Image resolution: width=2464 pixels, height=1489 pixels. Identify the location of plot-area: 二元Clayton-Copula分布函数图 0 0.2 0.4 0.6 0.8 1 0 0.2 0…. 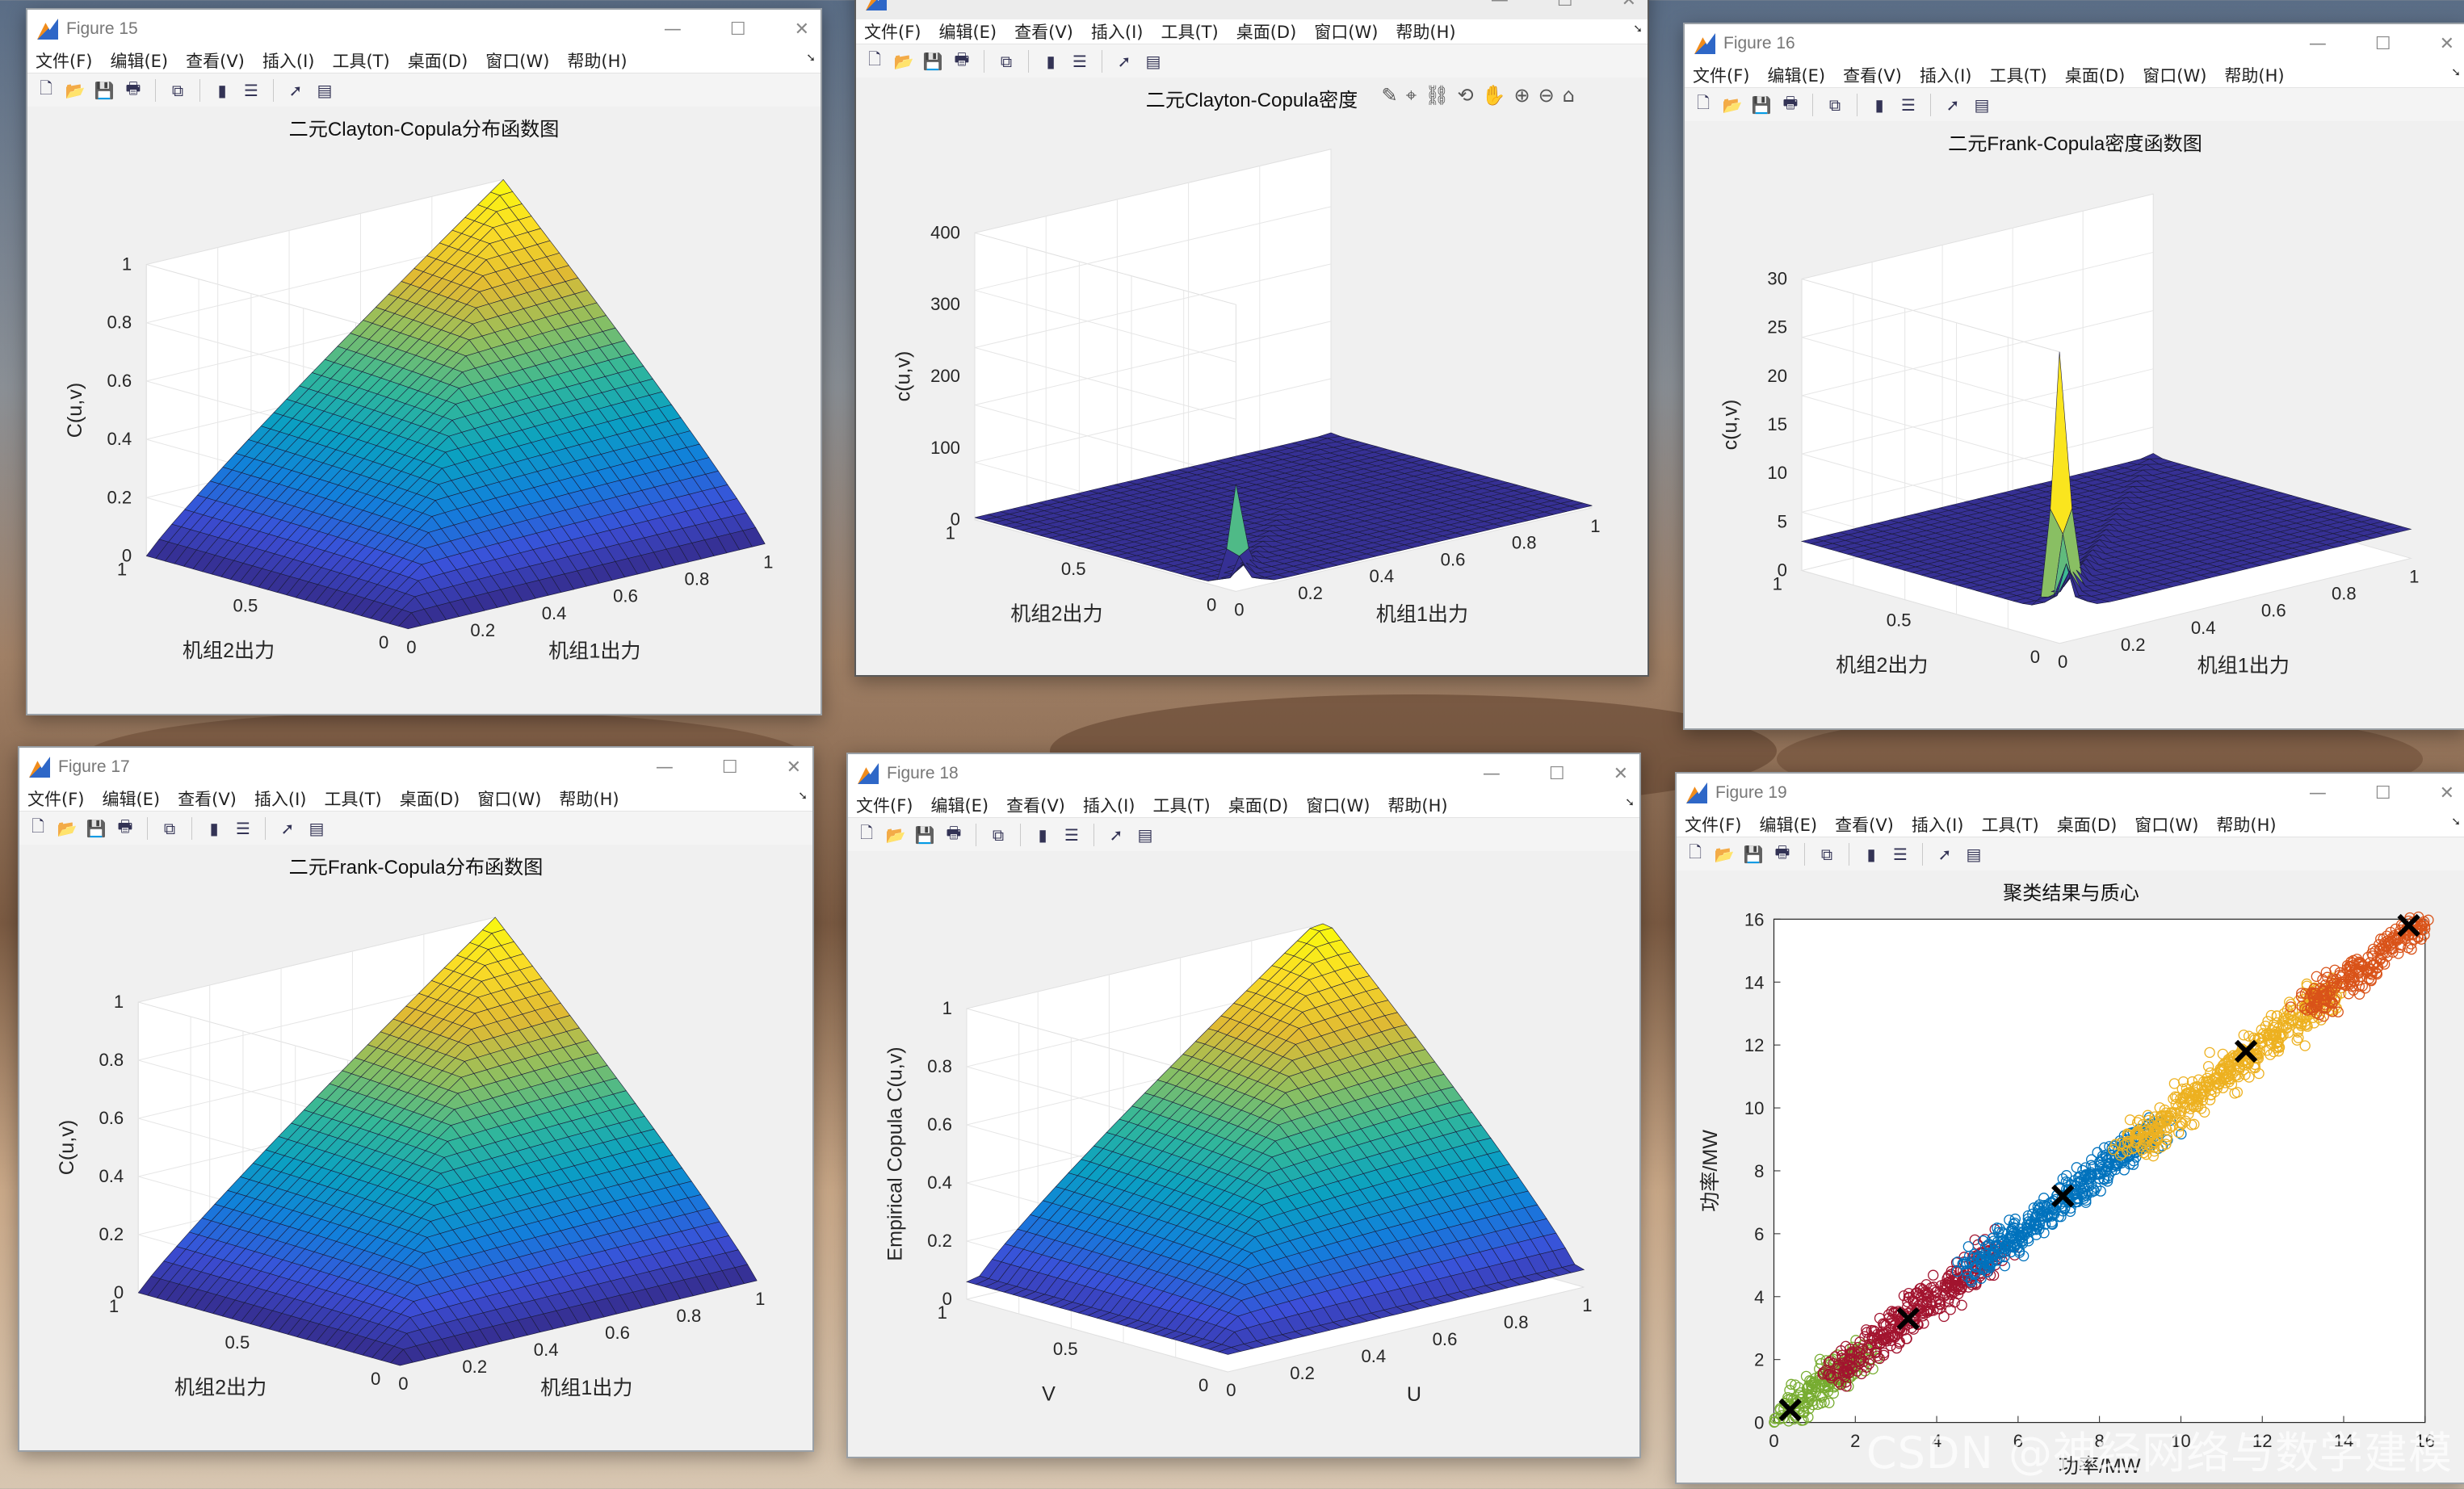
(424, 410).